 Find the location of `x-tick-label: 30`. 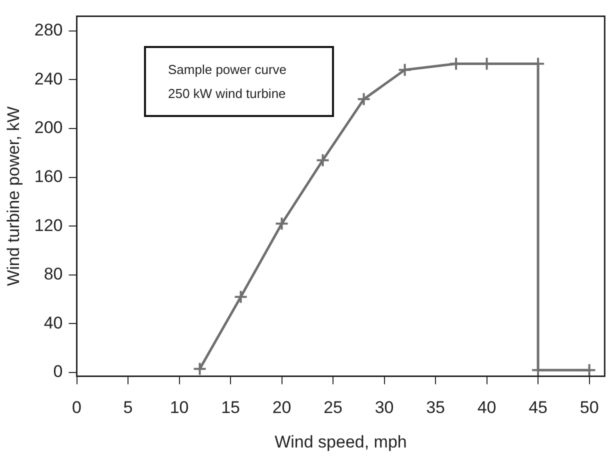

x-tick-label: 30 is located at coordinates (384, 408).